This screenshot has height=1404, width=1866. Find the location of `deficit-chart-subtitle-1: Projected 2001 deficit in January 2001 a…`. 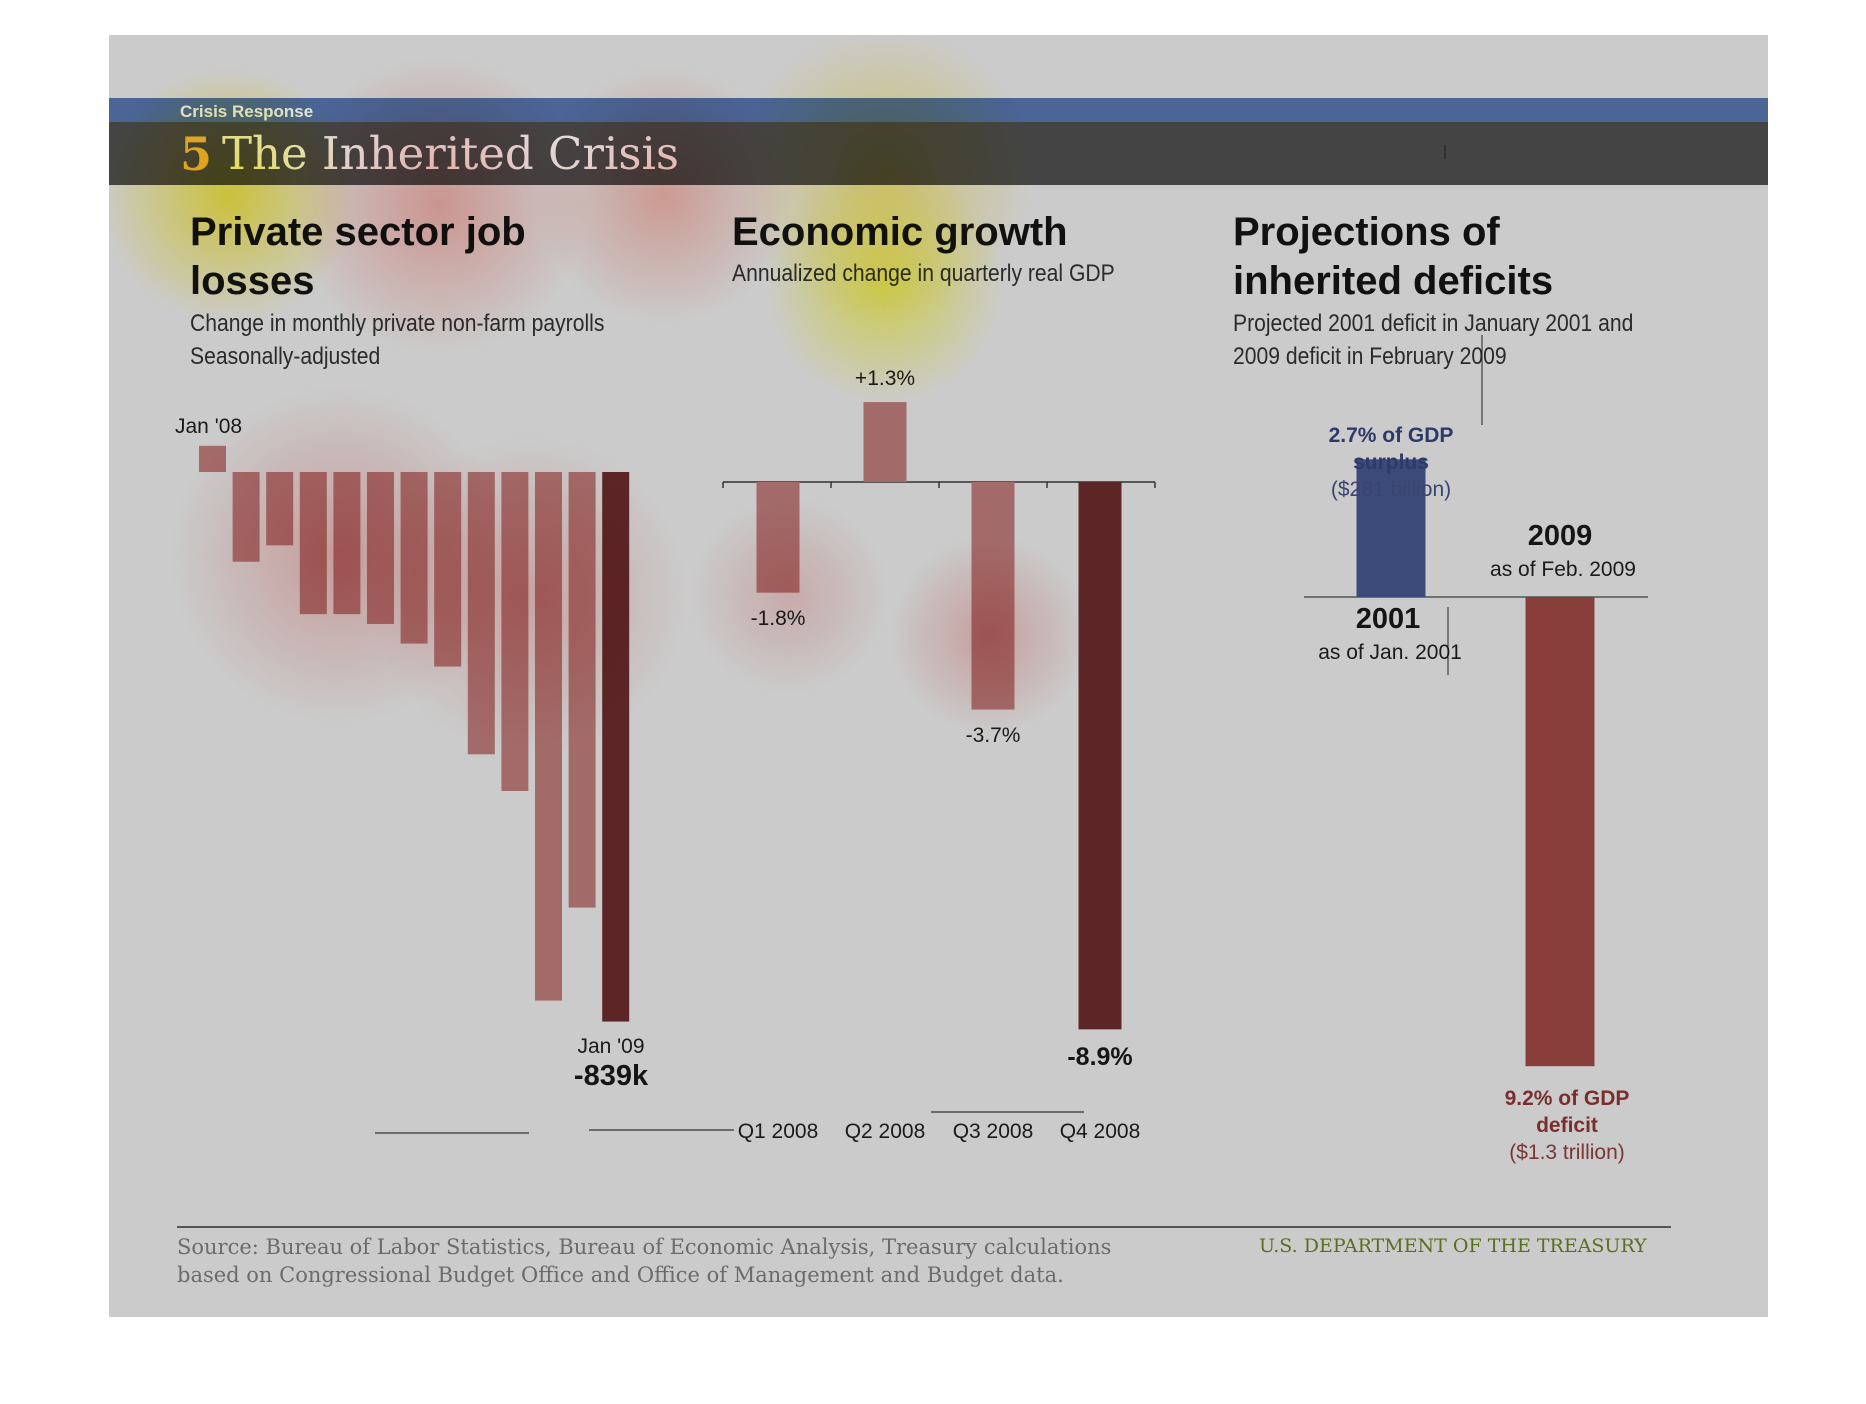

deficit-chart-subtitle-1: Projected 2001 deficit in January 2001 a… is located at coordinates (1433, 323).